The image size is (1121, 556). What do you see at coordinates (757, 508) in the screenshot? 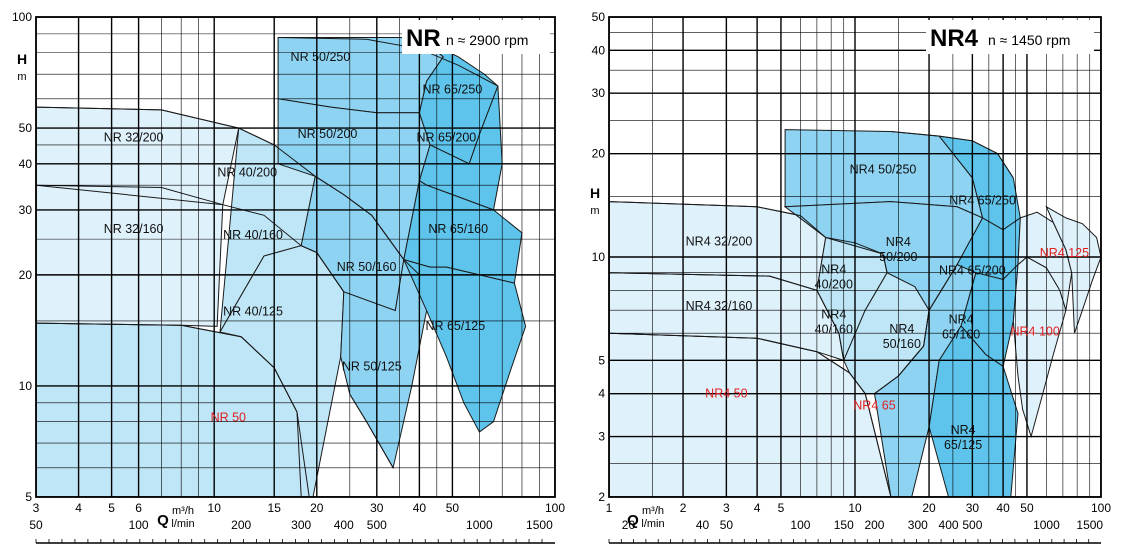
I see `x-tick-label-m3h: 4` at bounding box center [757, 508].